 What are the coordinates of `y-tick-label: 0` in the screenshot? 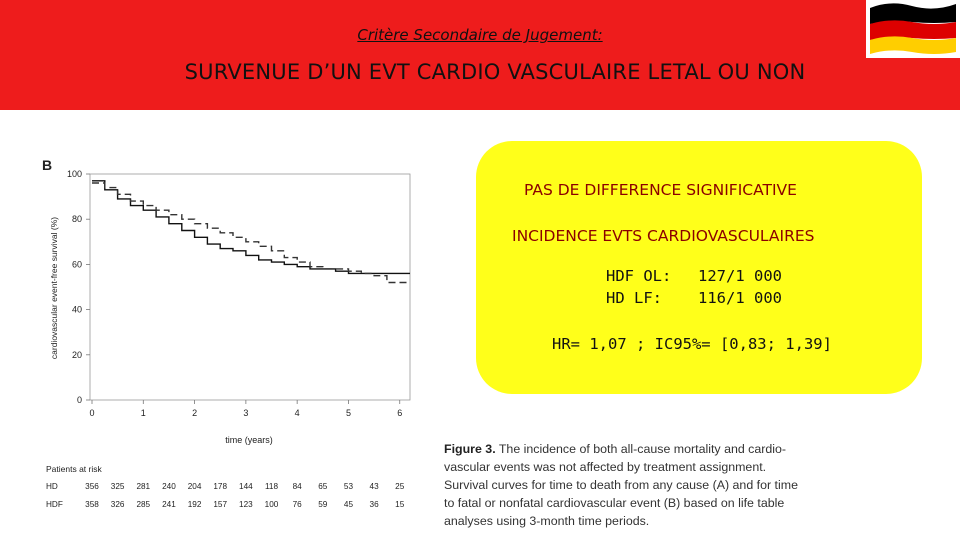 It's located at (79, 400).